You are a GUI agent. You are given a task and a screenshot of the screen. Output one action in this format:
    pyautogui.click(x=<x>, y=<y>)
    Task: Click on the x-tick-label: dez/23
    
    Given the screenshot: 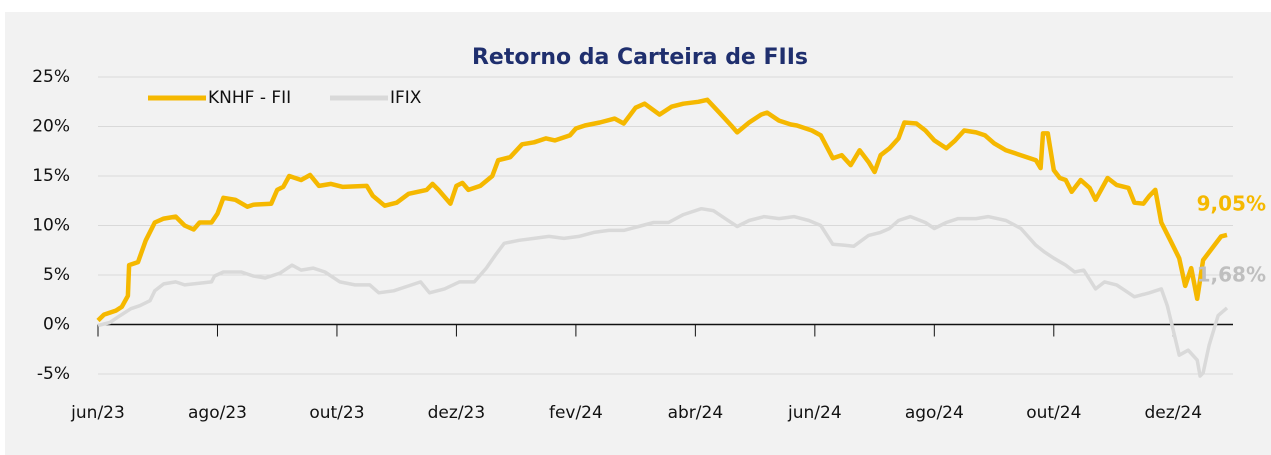 What is the action you would take?
    pyautogui.click(x=457, y=413)
    